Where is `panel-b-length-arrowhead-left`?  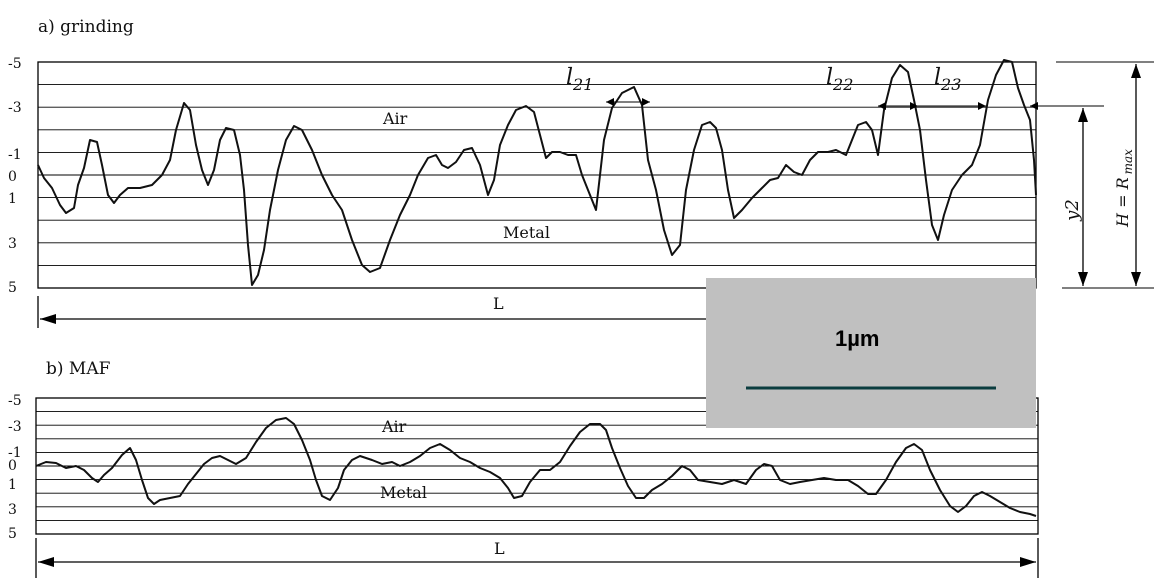
panel-b-length-arrowhead-left is located at coordinates (46, 562).